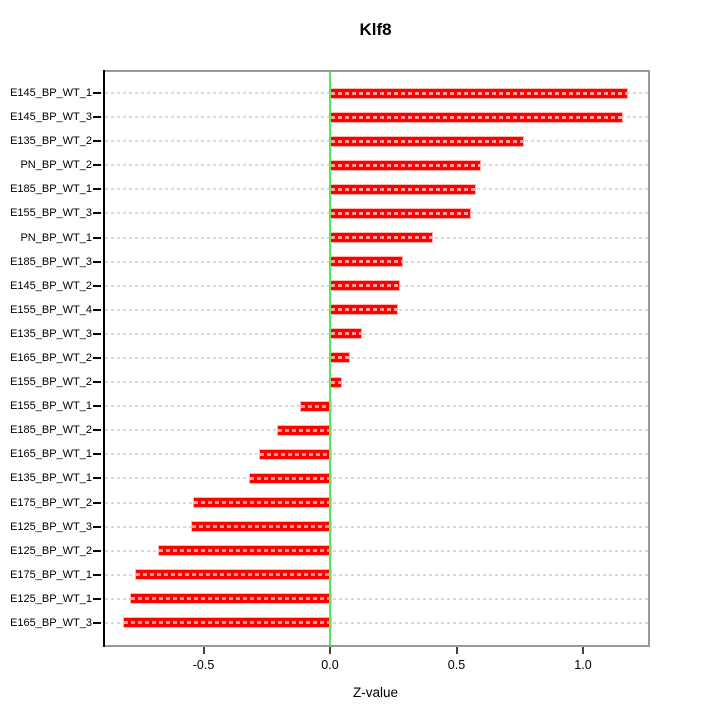  What do you see at coordinates (51, 357) in the screenshot?
I see `category-label: E165_BP_WT_2` at bounding box center [51, 357].